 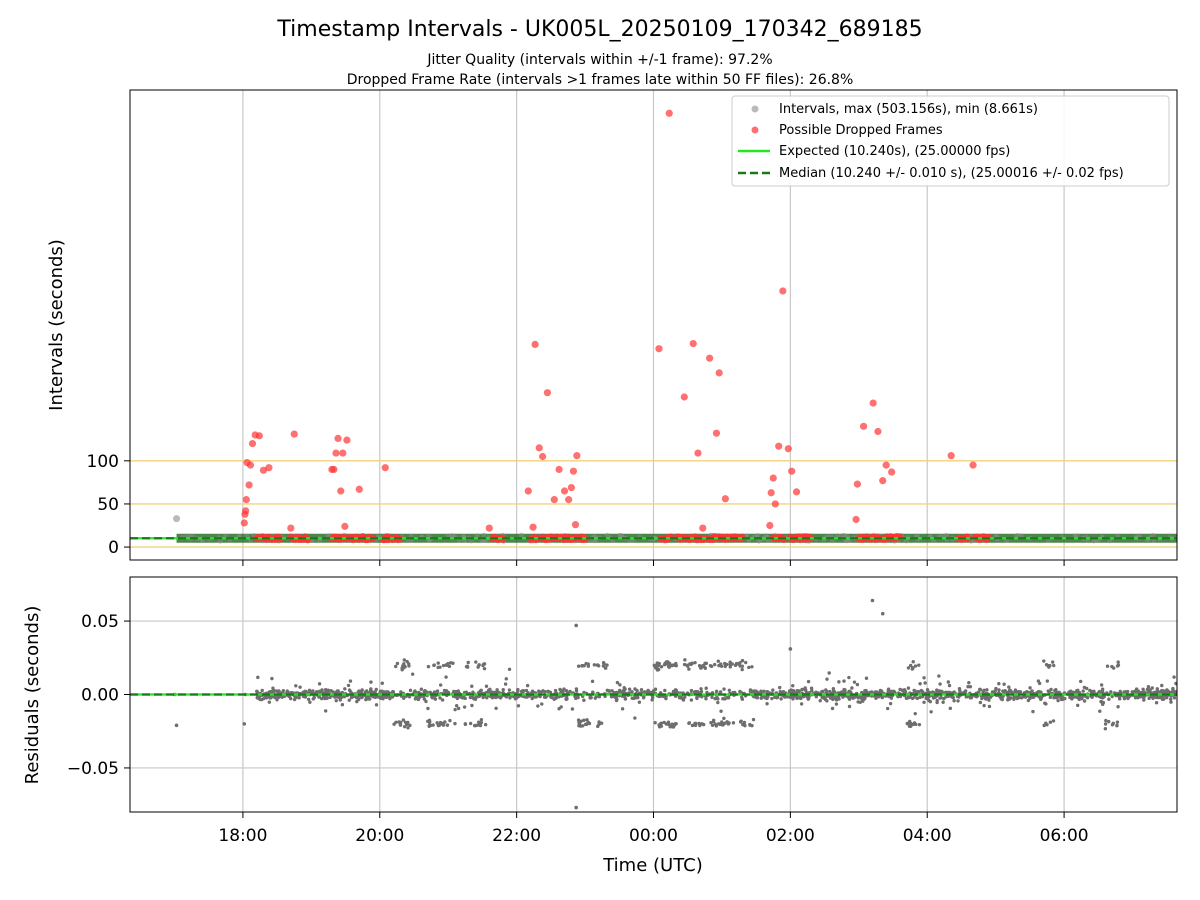 What do you see at coordinates (93, 769) in the screenshot?
I see `residuals-y-tick-label-0: −0.05` at bounding box center [93, 769].